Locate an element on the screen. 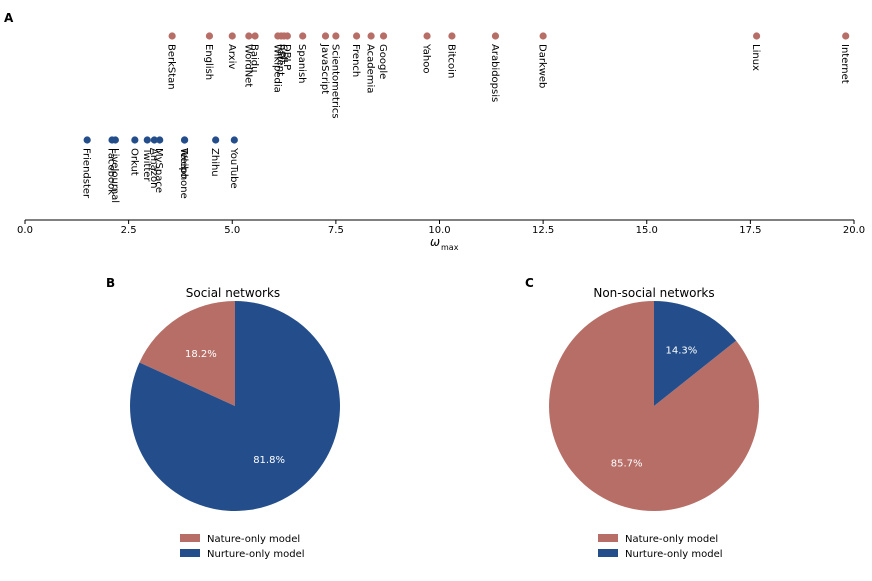 The width and height of the screenshot is (872, 581). pie-title: Social networks is located at coordinates (233, 293).